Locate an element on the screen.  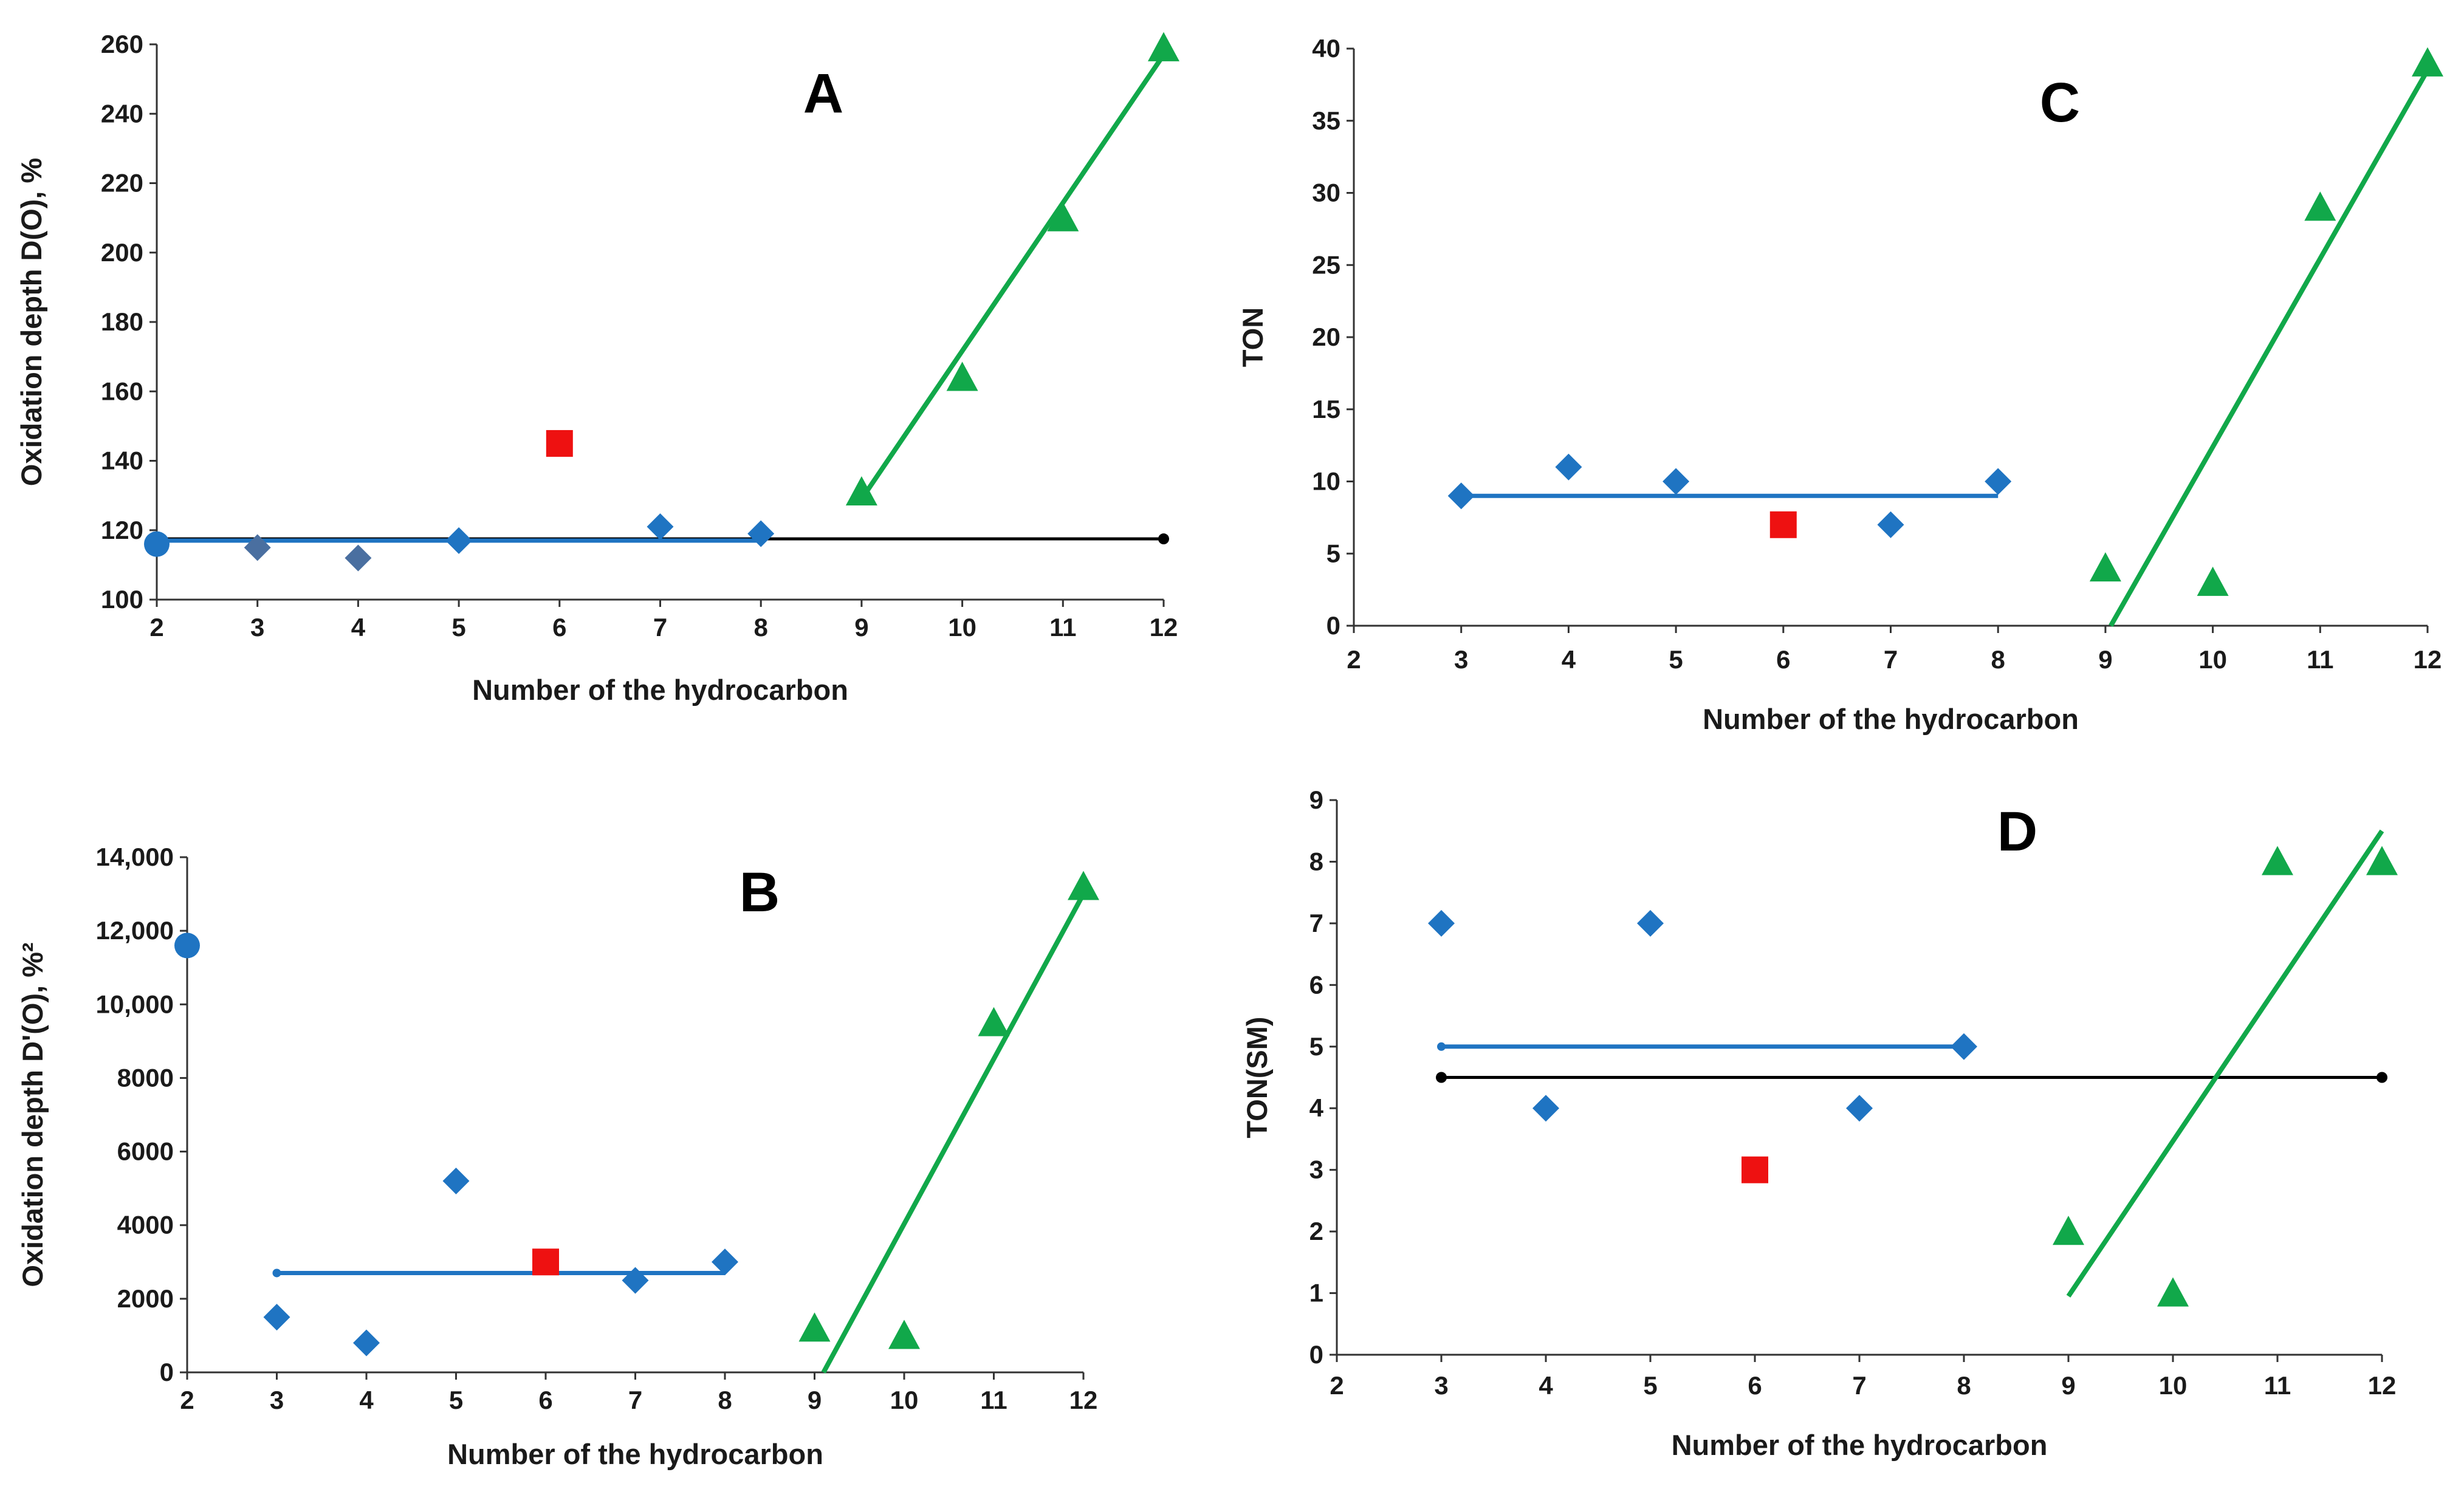
y-tick-label: 4000 is located at coordinates (145, 1225).